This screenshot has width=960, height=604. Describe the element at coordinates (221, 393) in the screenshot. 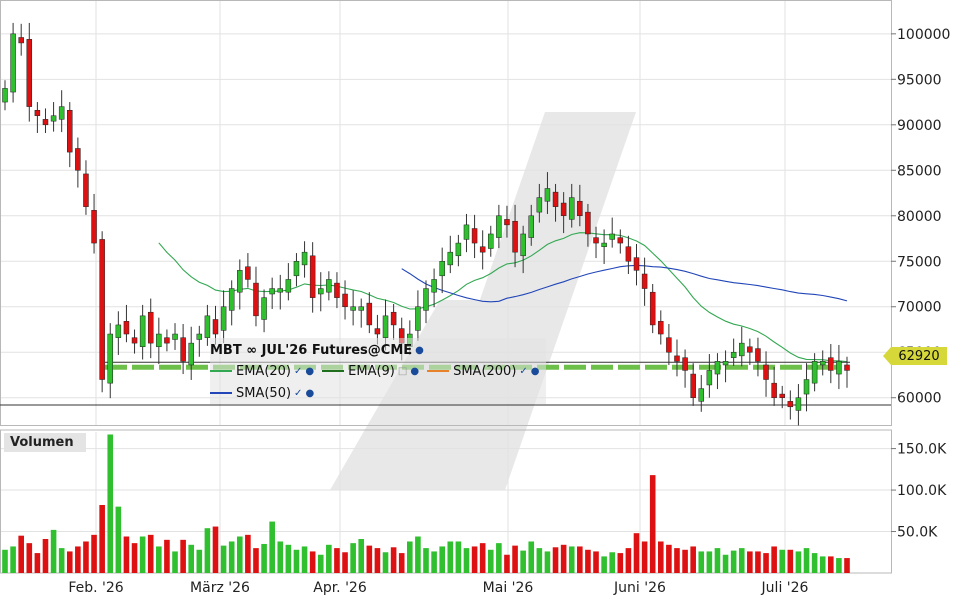

I see `sma50-swatch` at that location.